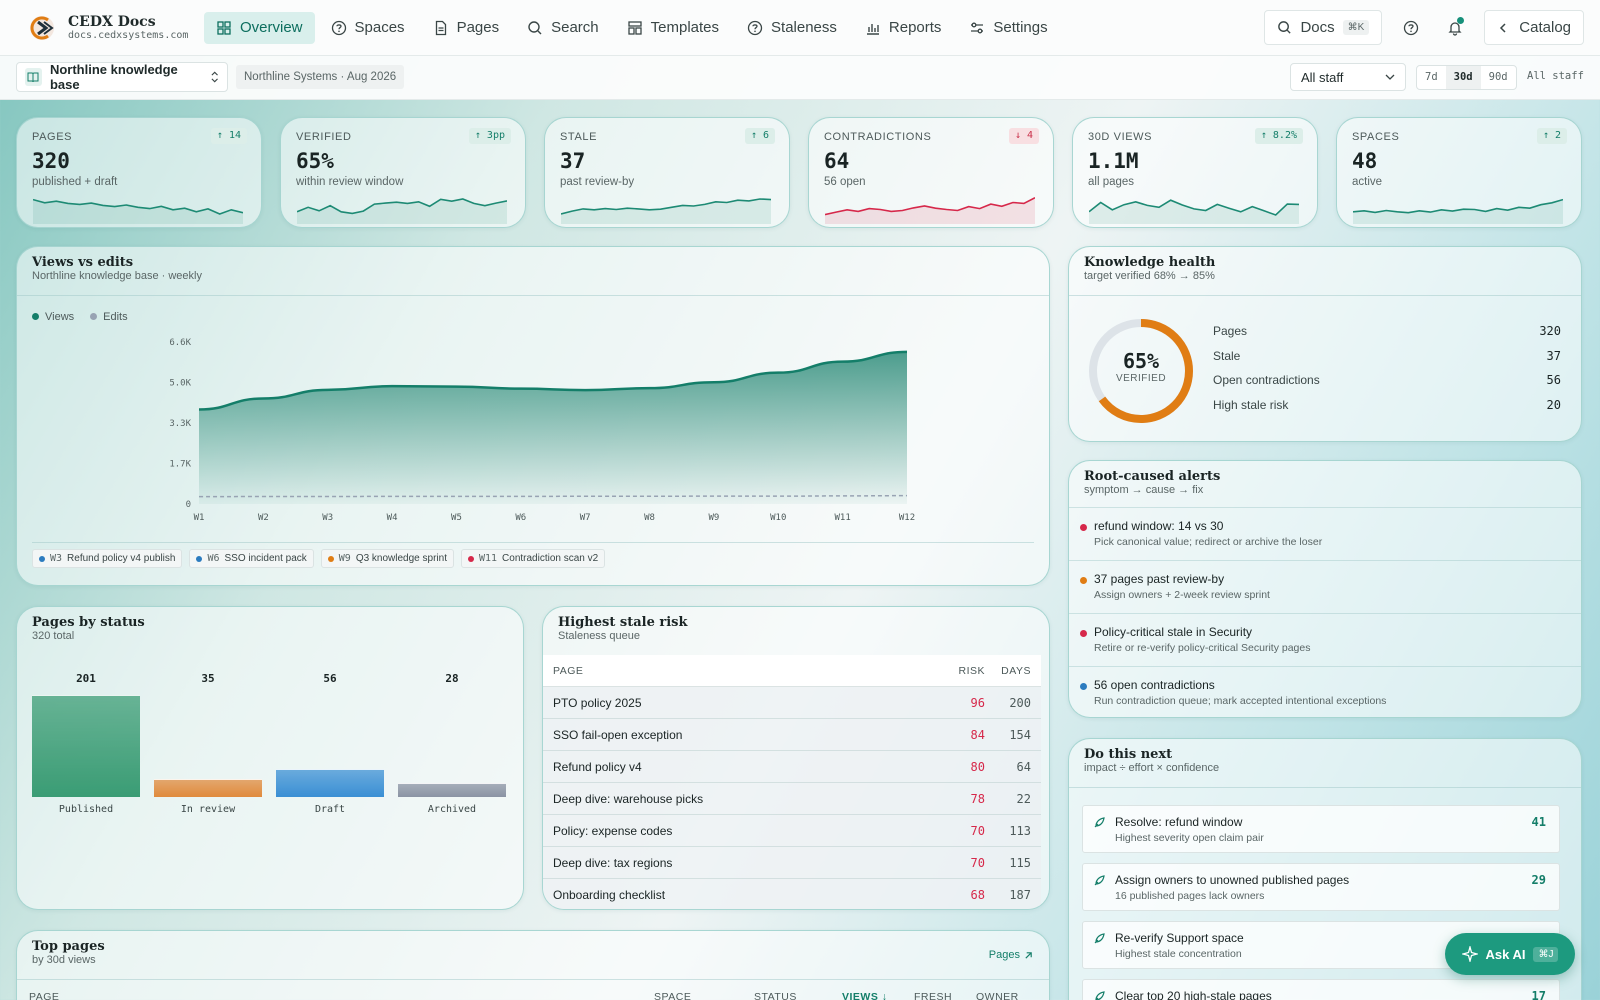  What do you see at coordinates (64, 960) in the screenshot?
I see `top-pages-subtitle: by 30d views` at bounding box center [64, 960].